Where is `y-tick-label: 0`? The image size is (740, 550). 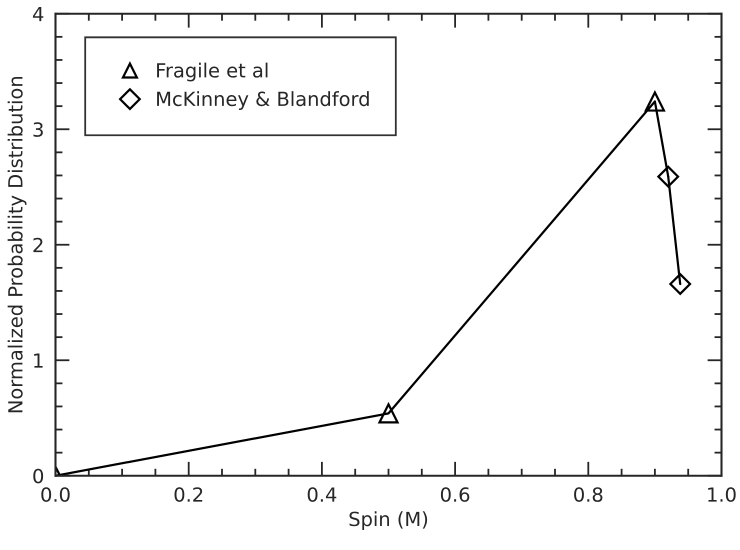
y-tick-label: 0 is located at coordinates (38, 476).